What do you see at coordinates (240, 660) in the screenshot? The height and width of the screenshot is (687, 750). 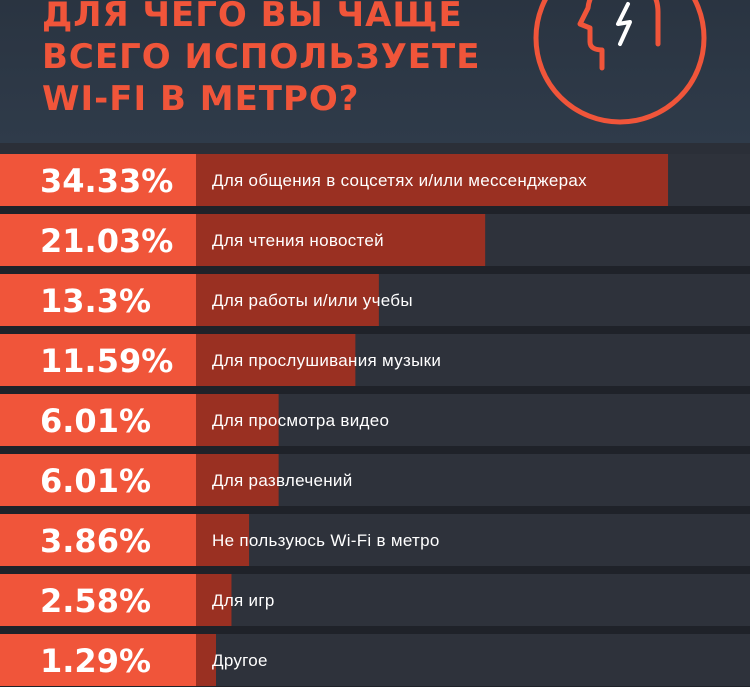 I see `category-label: Другое` at bounding box center [240, 660].